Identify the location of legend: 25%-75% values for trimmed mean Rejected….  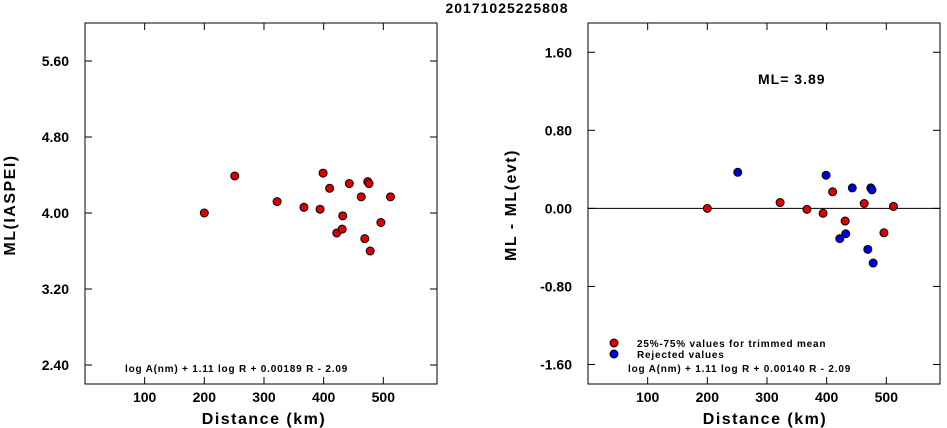
(717, 349).